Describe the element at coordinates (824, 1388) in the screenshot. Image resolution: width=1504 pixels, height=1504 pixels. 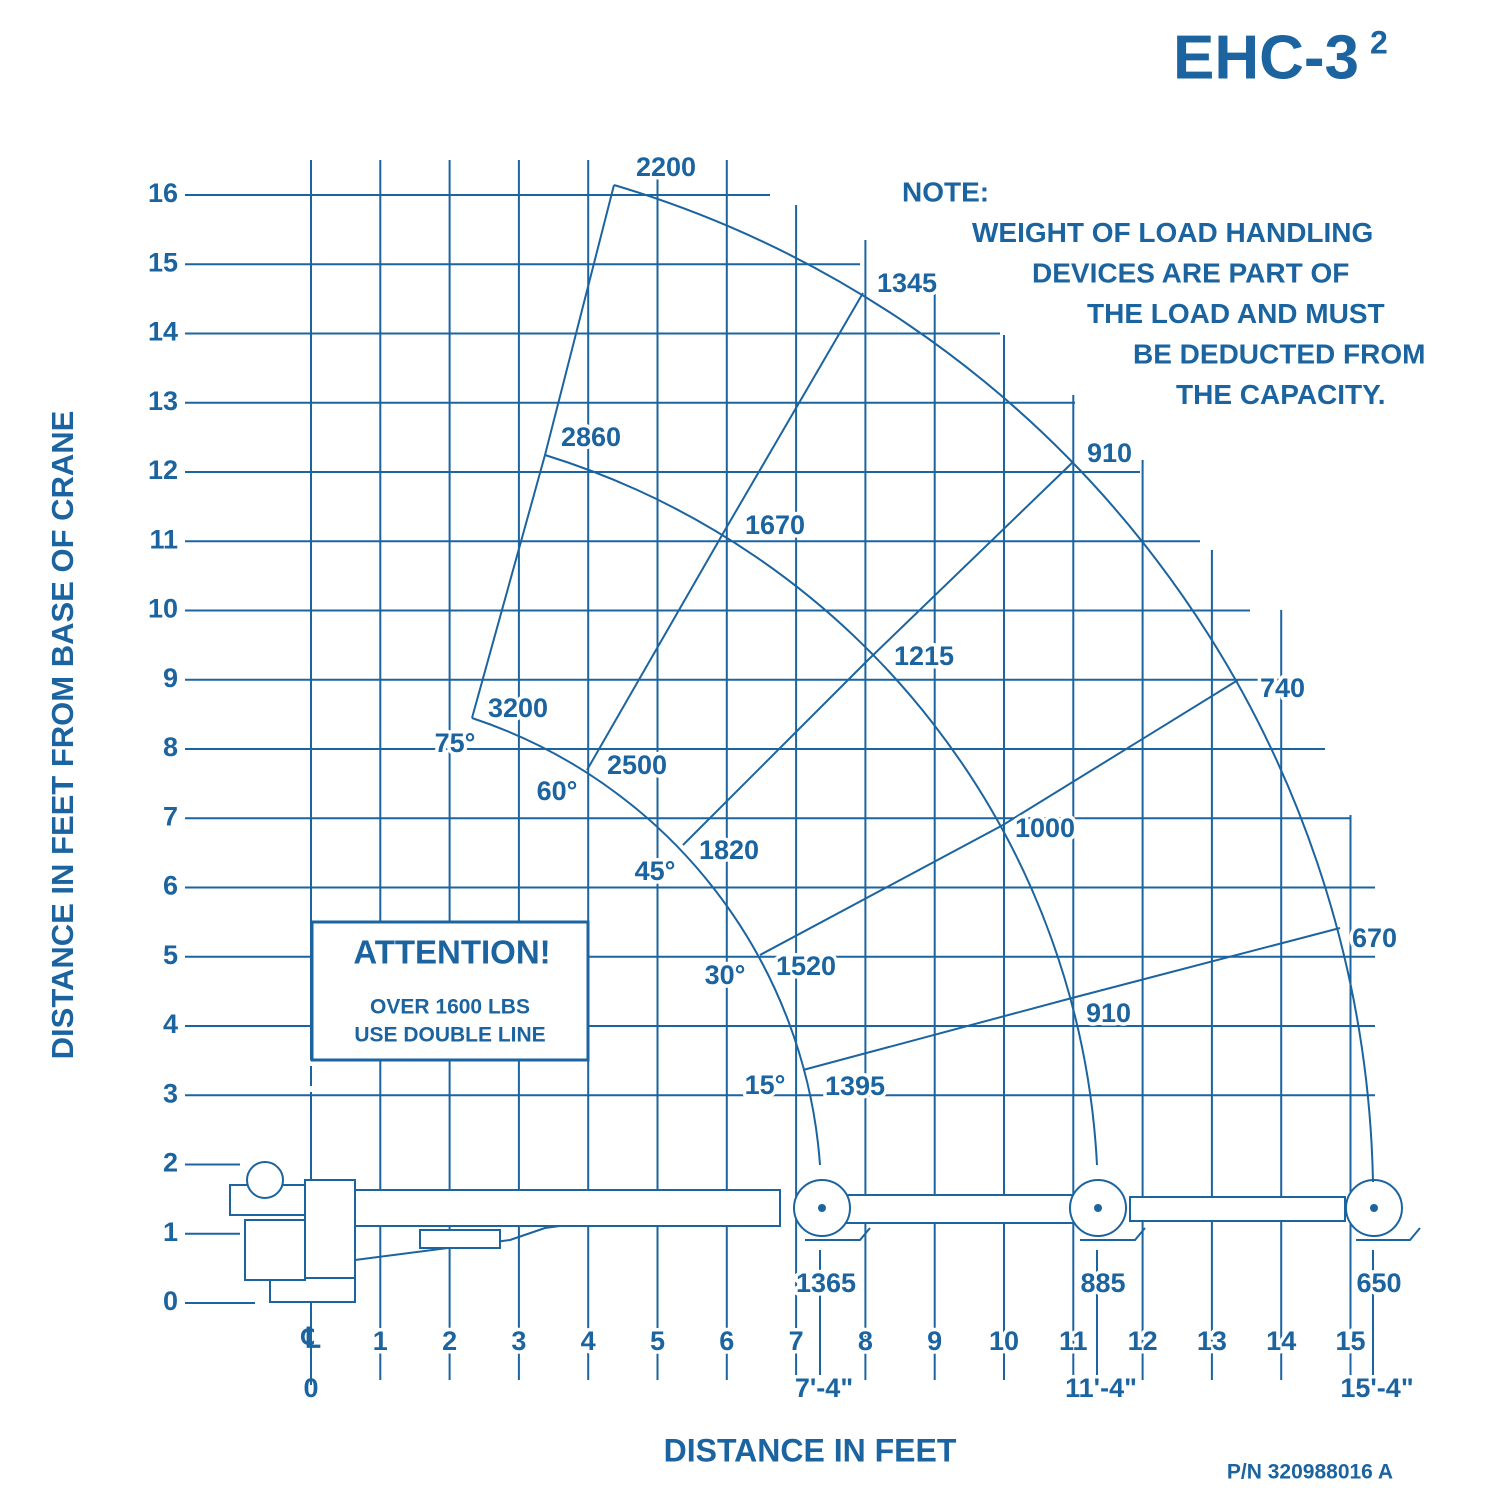
I see `boom-length-label: 7'-4"` at that location.